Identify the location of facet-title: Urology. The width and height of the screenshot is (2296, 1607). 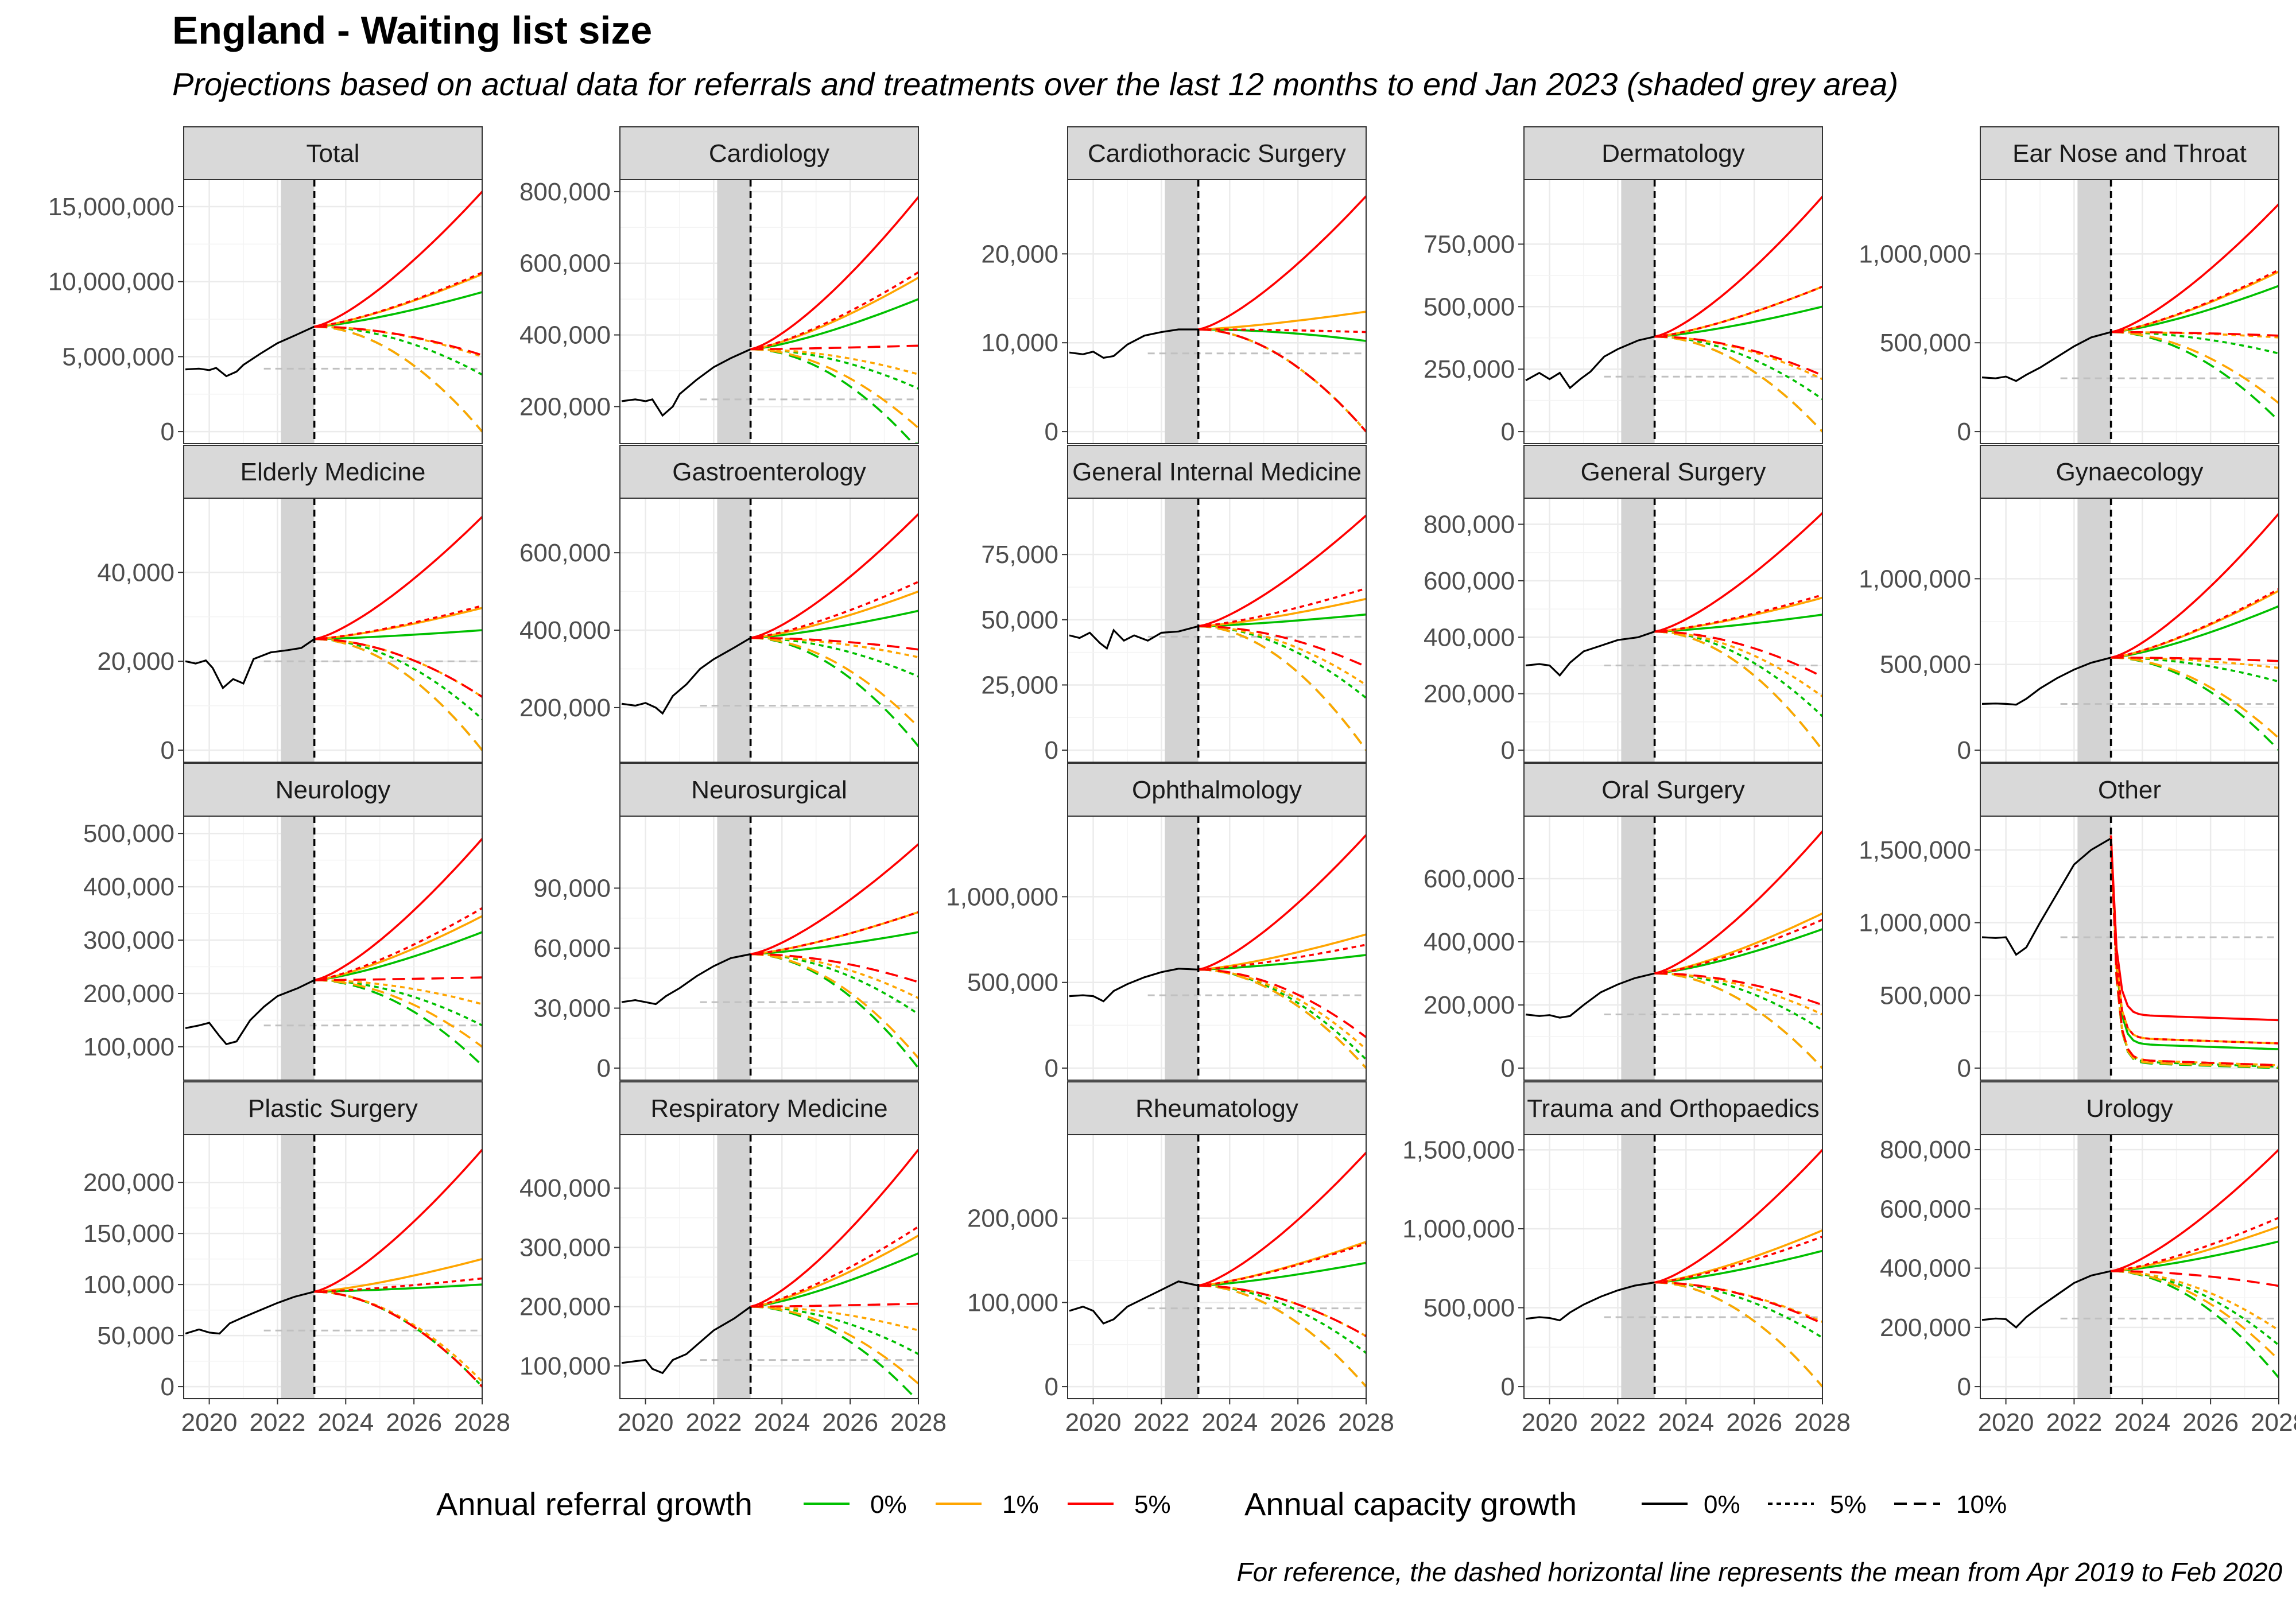
(2129, 1108).